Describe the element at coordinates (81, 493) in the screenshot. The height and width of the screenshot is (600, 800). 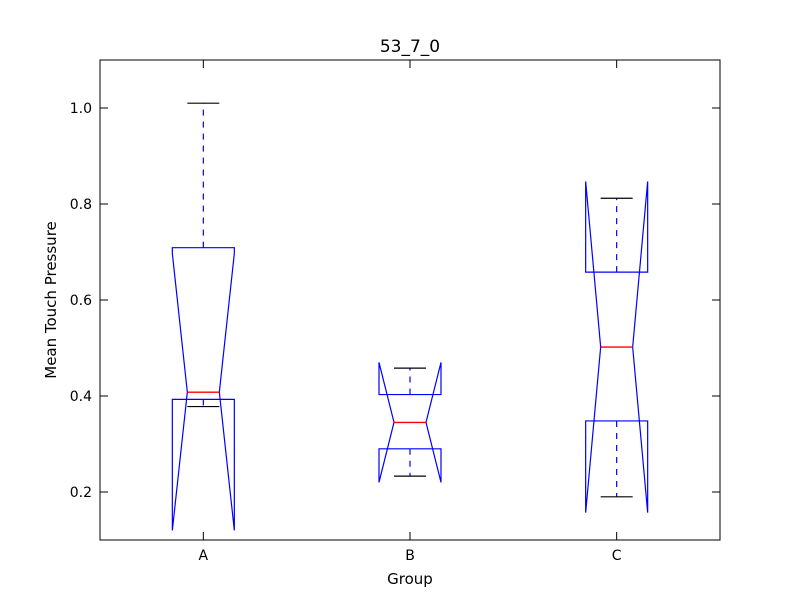
I see `y-tick-label: 0.2` at that location.